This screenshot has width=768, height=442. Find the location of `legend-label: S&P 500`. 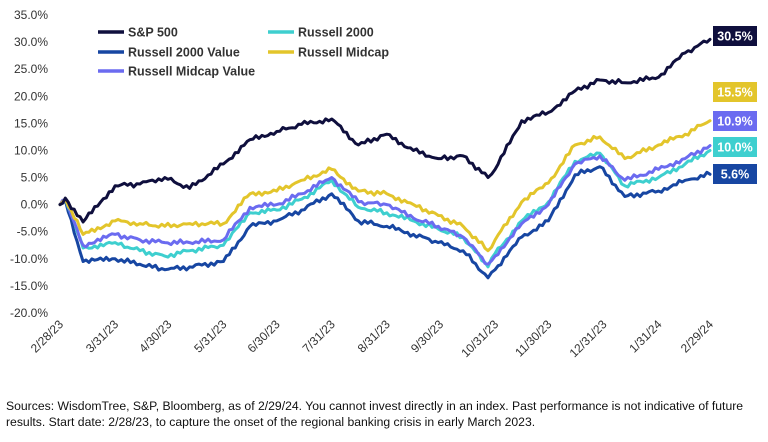

legend-label: S&P 500 is located at coordinates (153, 33).